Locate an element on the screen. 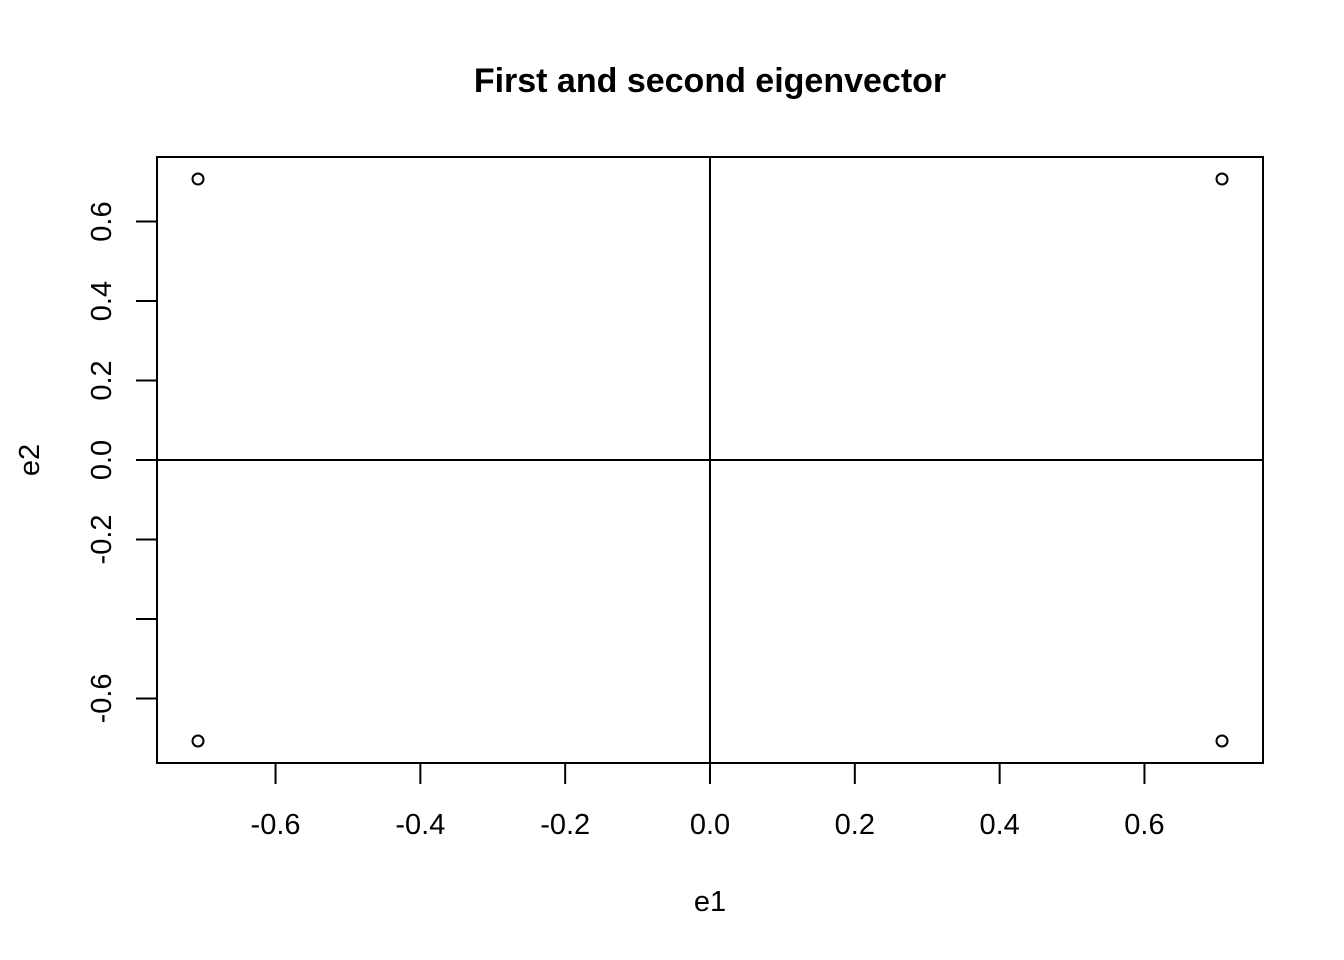  y-tick-label: -0.6 is located at coordinates (102, 698).